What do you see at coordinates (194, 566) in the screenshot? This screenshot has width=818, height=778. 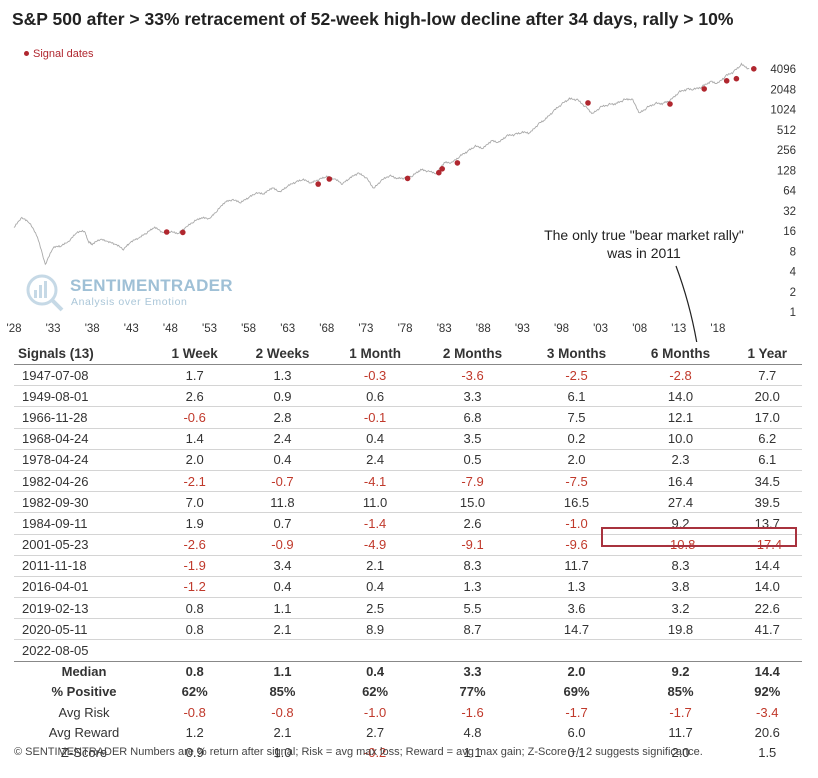 I see `return-cell: -1.9` at bounding box center [194, 566].